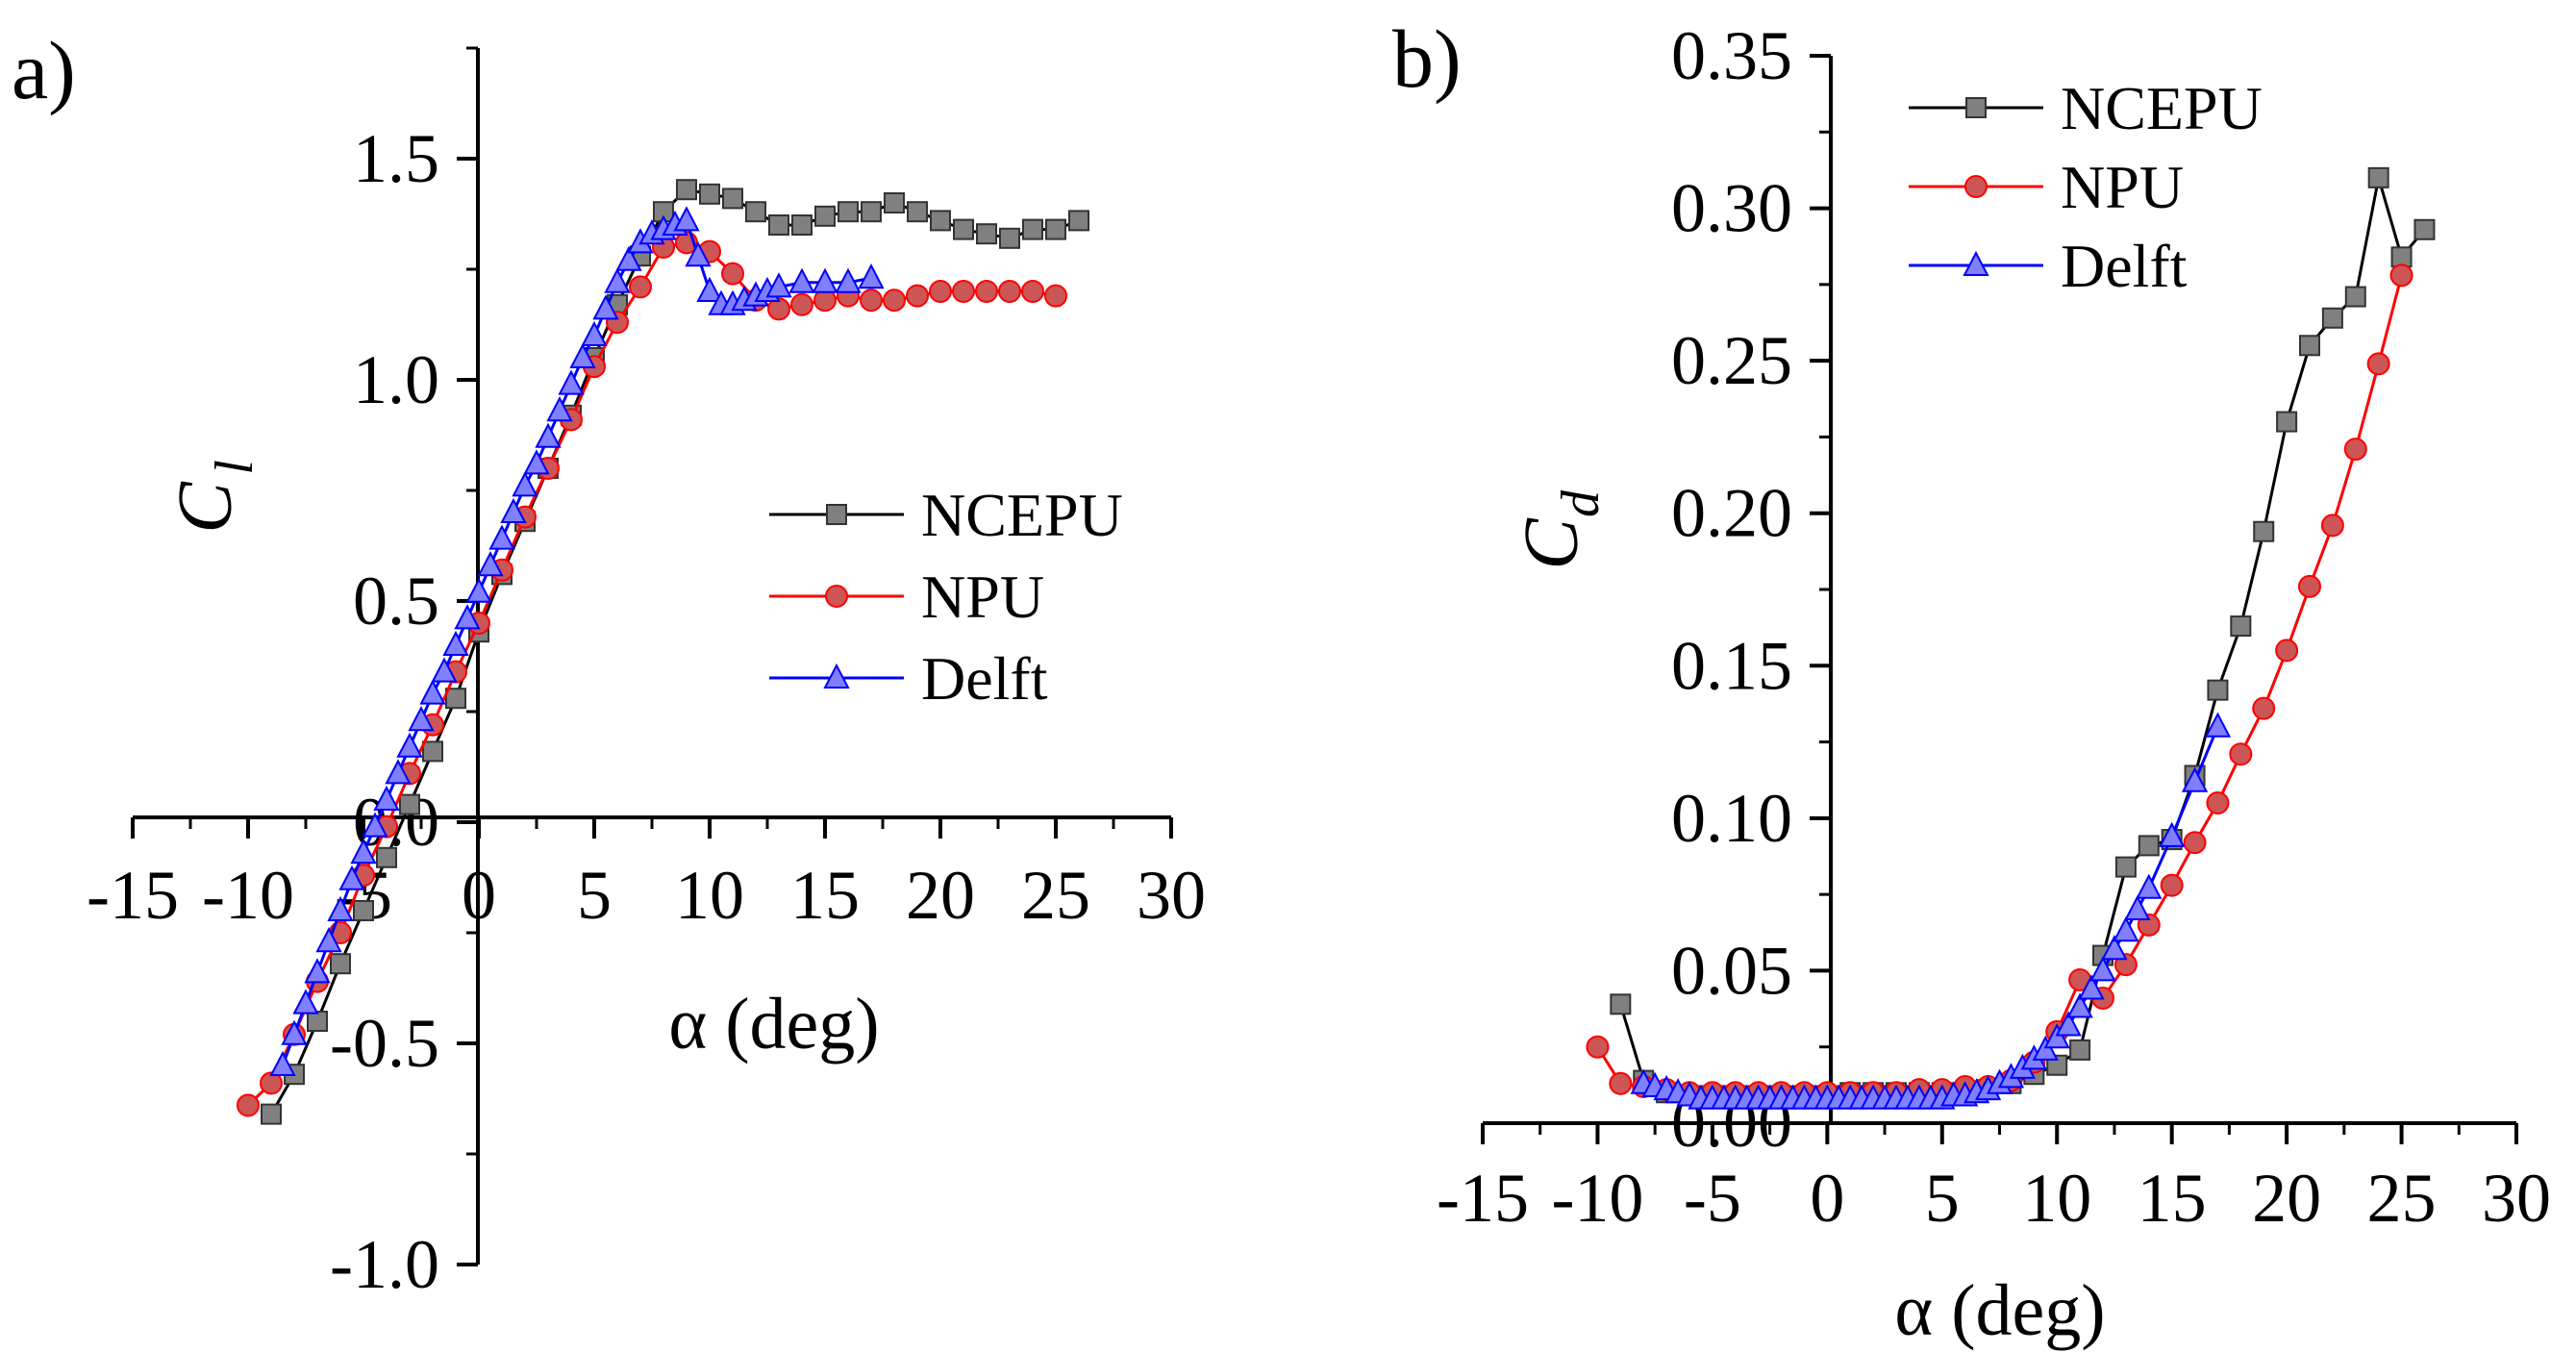  I want to click on y-tick-label: -0.5, so click(384, 1043).